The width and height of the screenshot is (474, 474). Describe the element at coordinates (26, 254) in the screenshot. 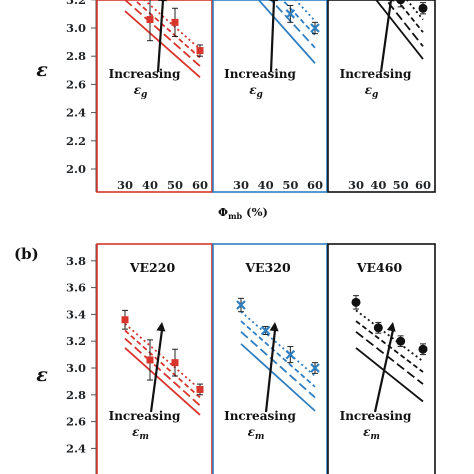

I see `panel-label: (b)` at that location.